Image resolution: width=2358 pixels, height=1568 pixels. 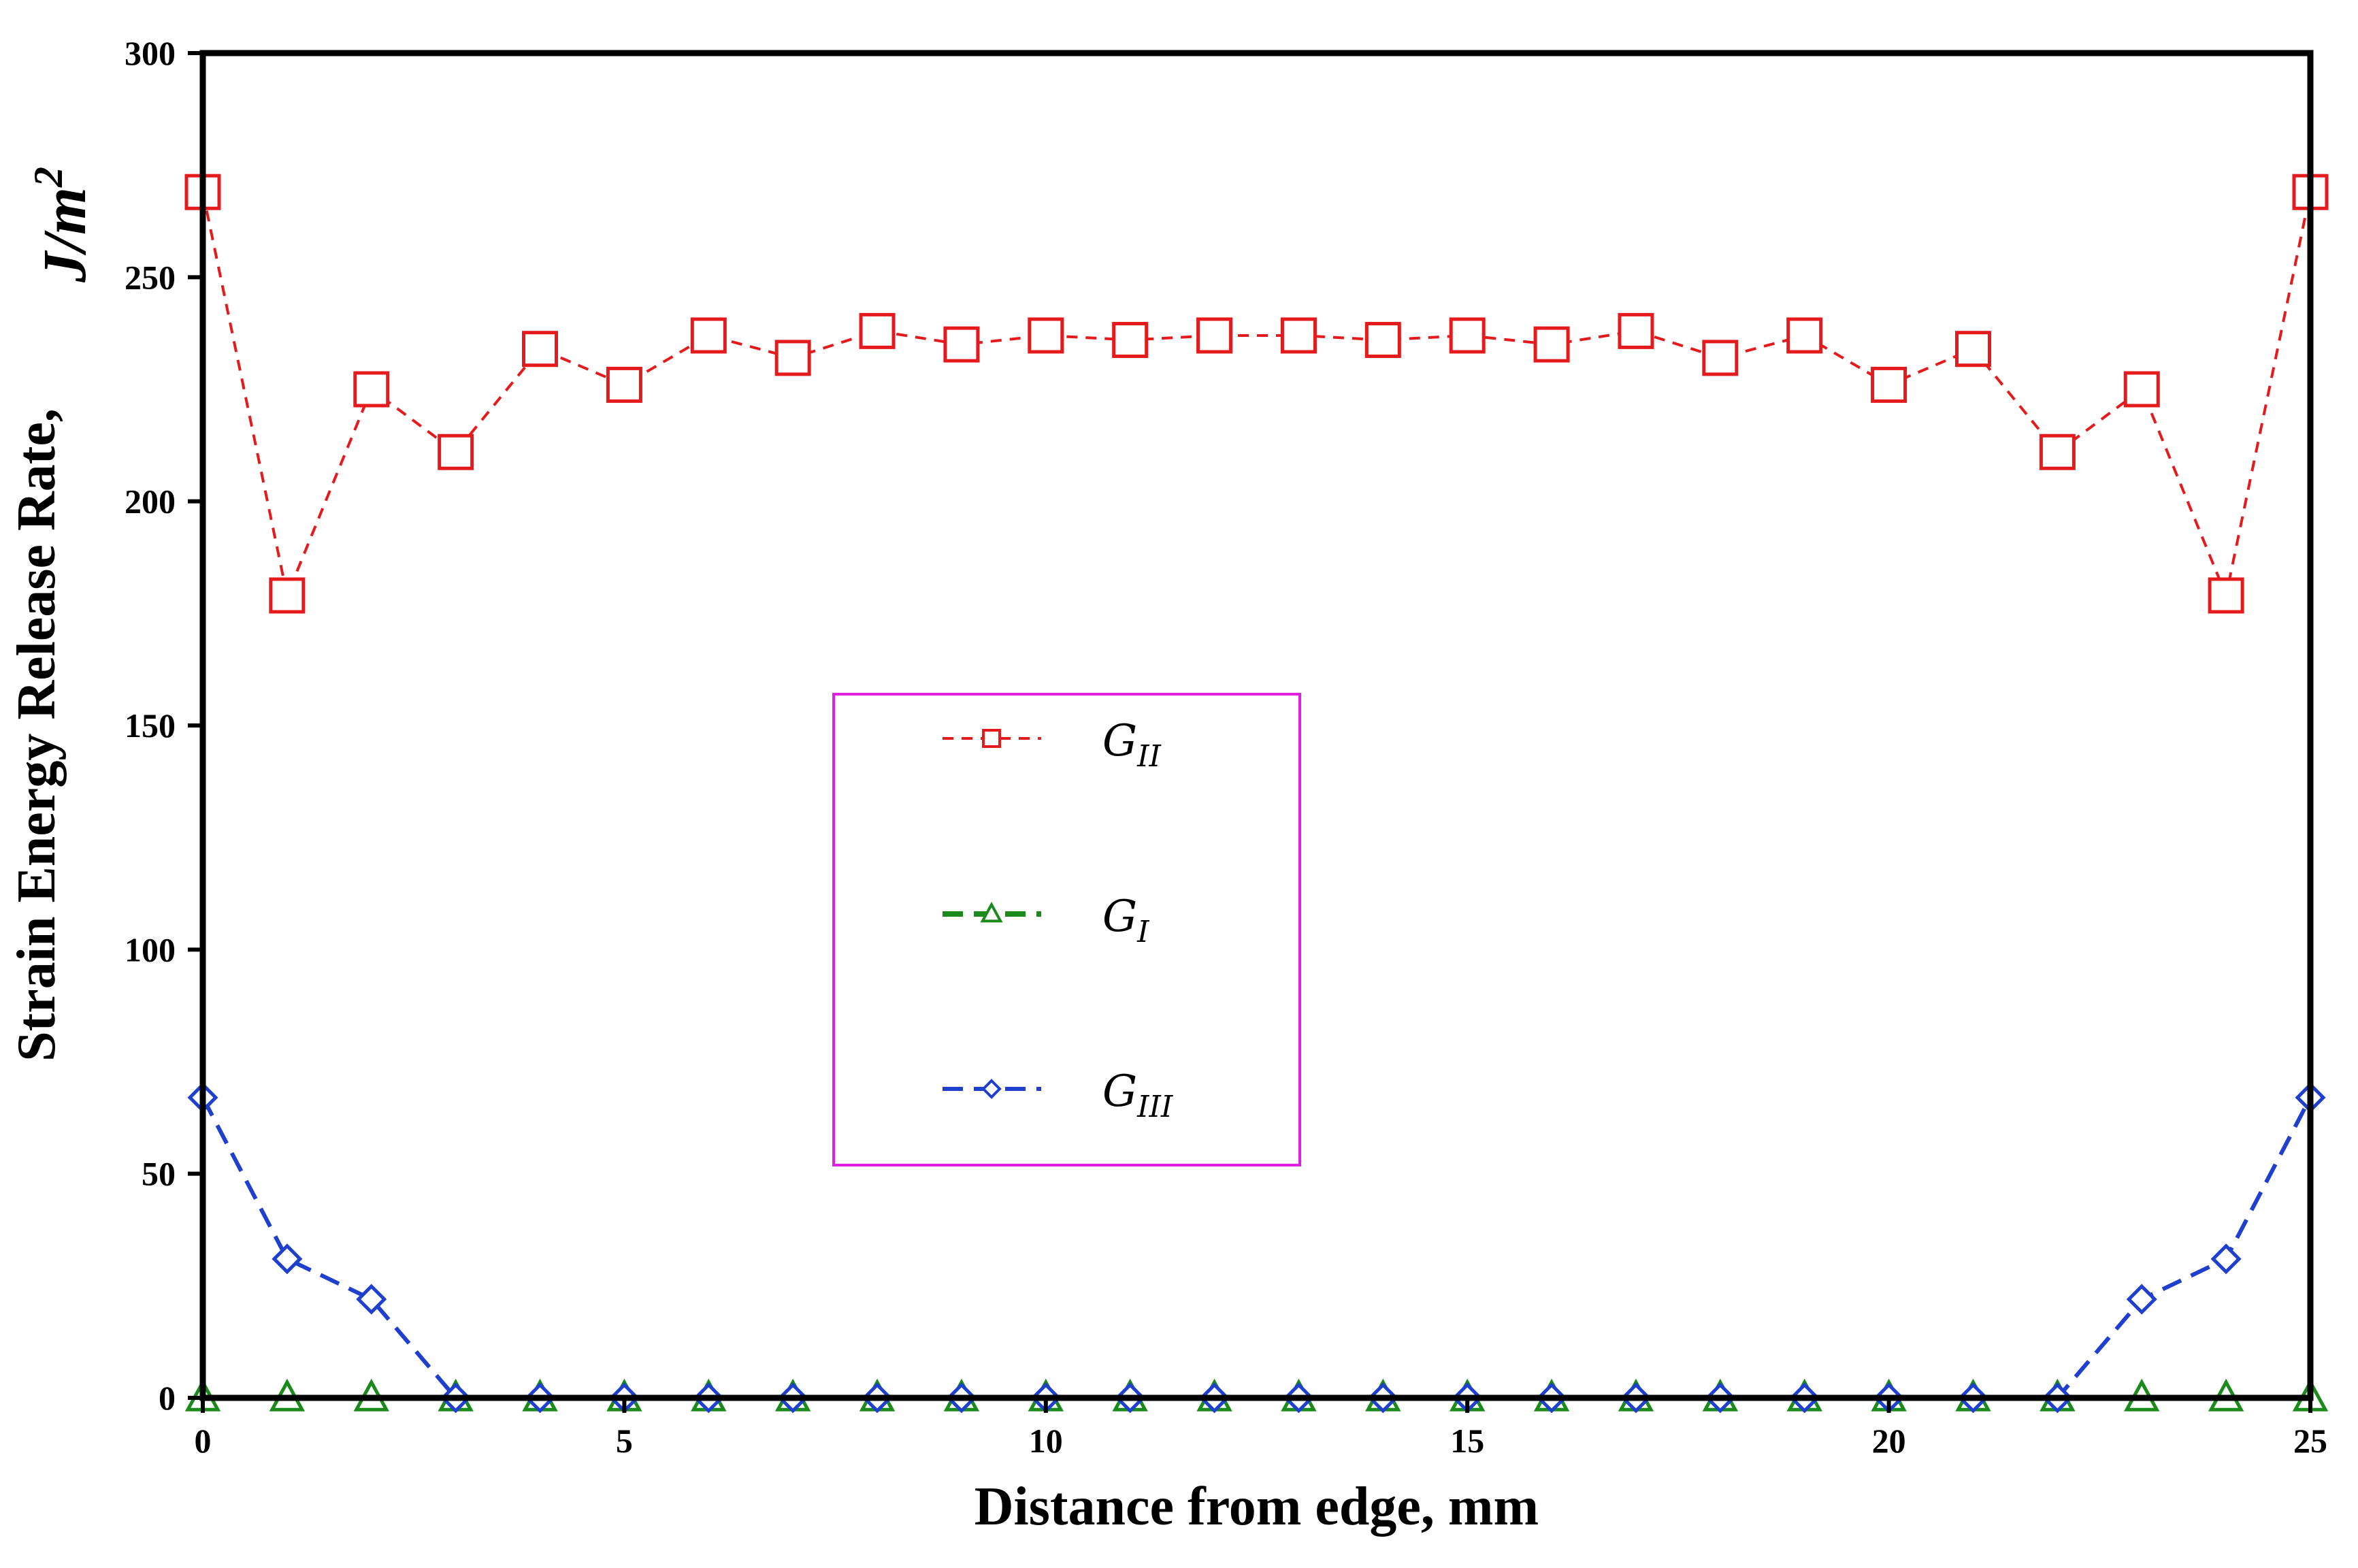 I want to click on y-axis-title: Strain Energy Release Rate,, so click(x=37, y=735).